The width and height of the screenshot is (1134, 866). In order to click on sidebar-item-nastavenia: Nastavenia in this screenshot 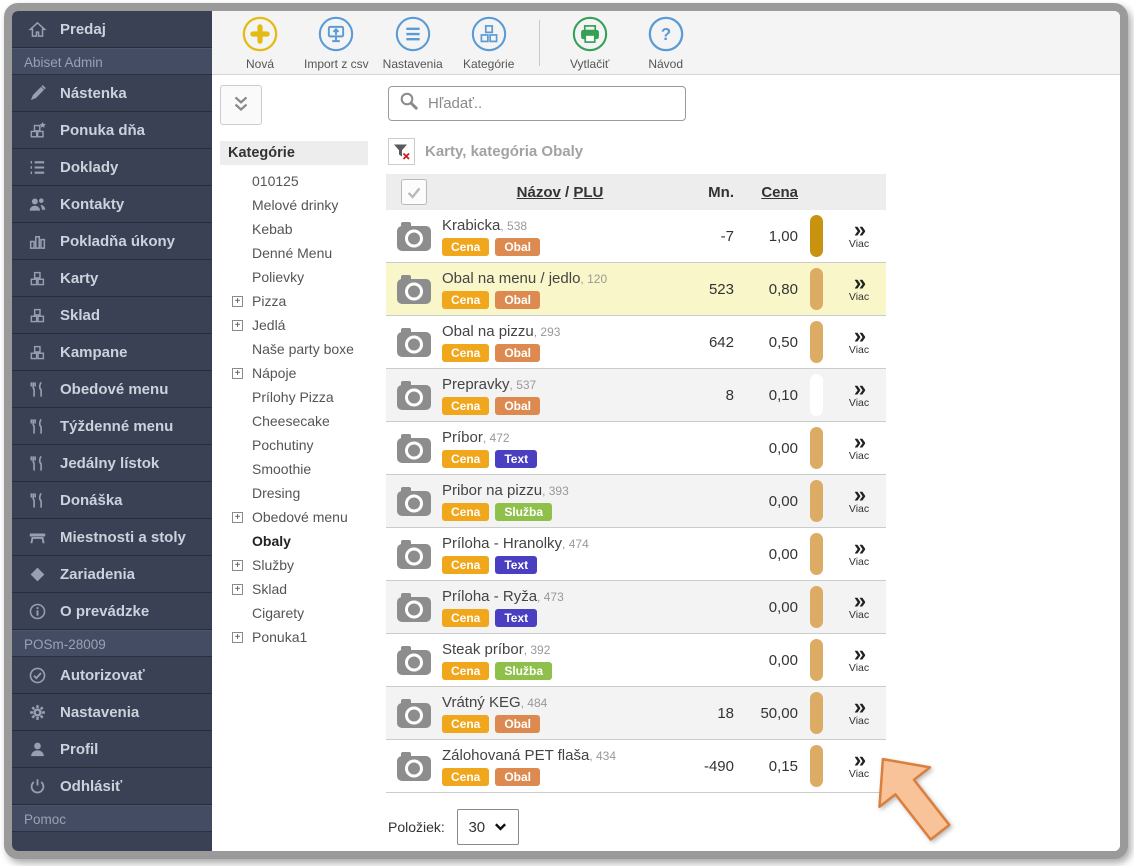, I will do `click(112, 712)`.